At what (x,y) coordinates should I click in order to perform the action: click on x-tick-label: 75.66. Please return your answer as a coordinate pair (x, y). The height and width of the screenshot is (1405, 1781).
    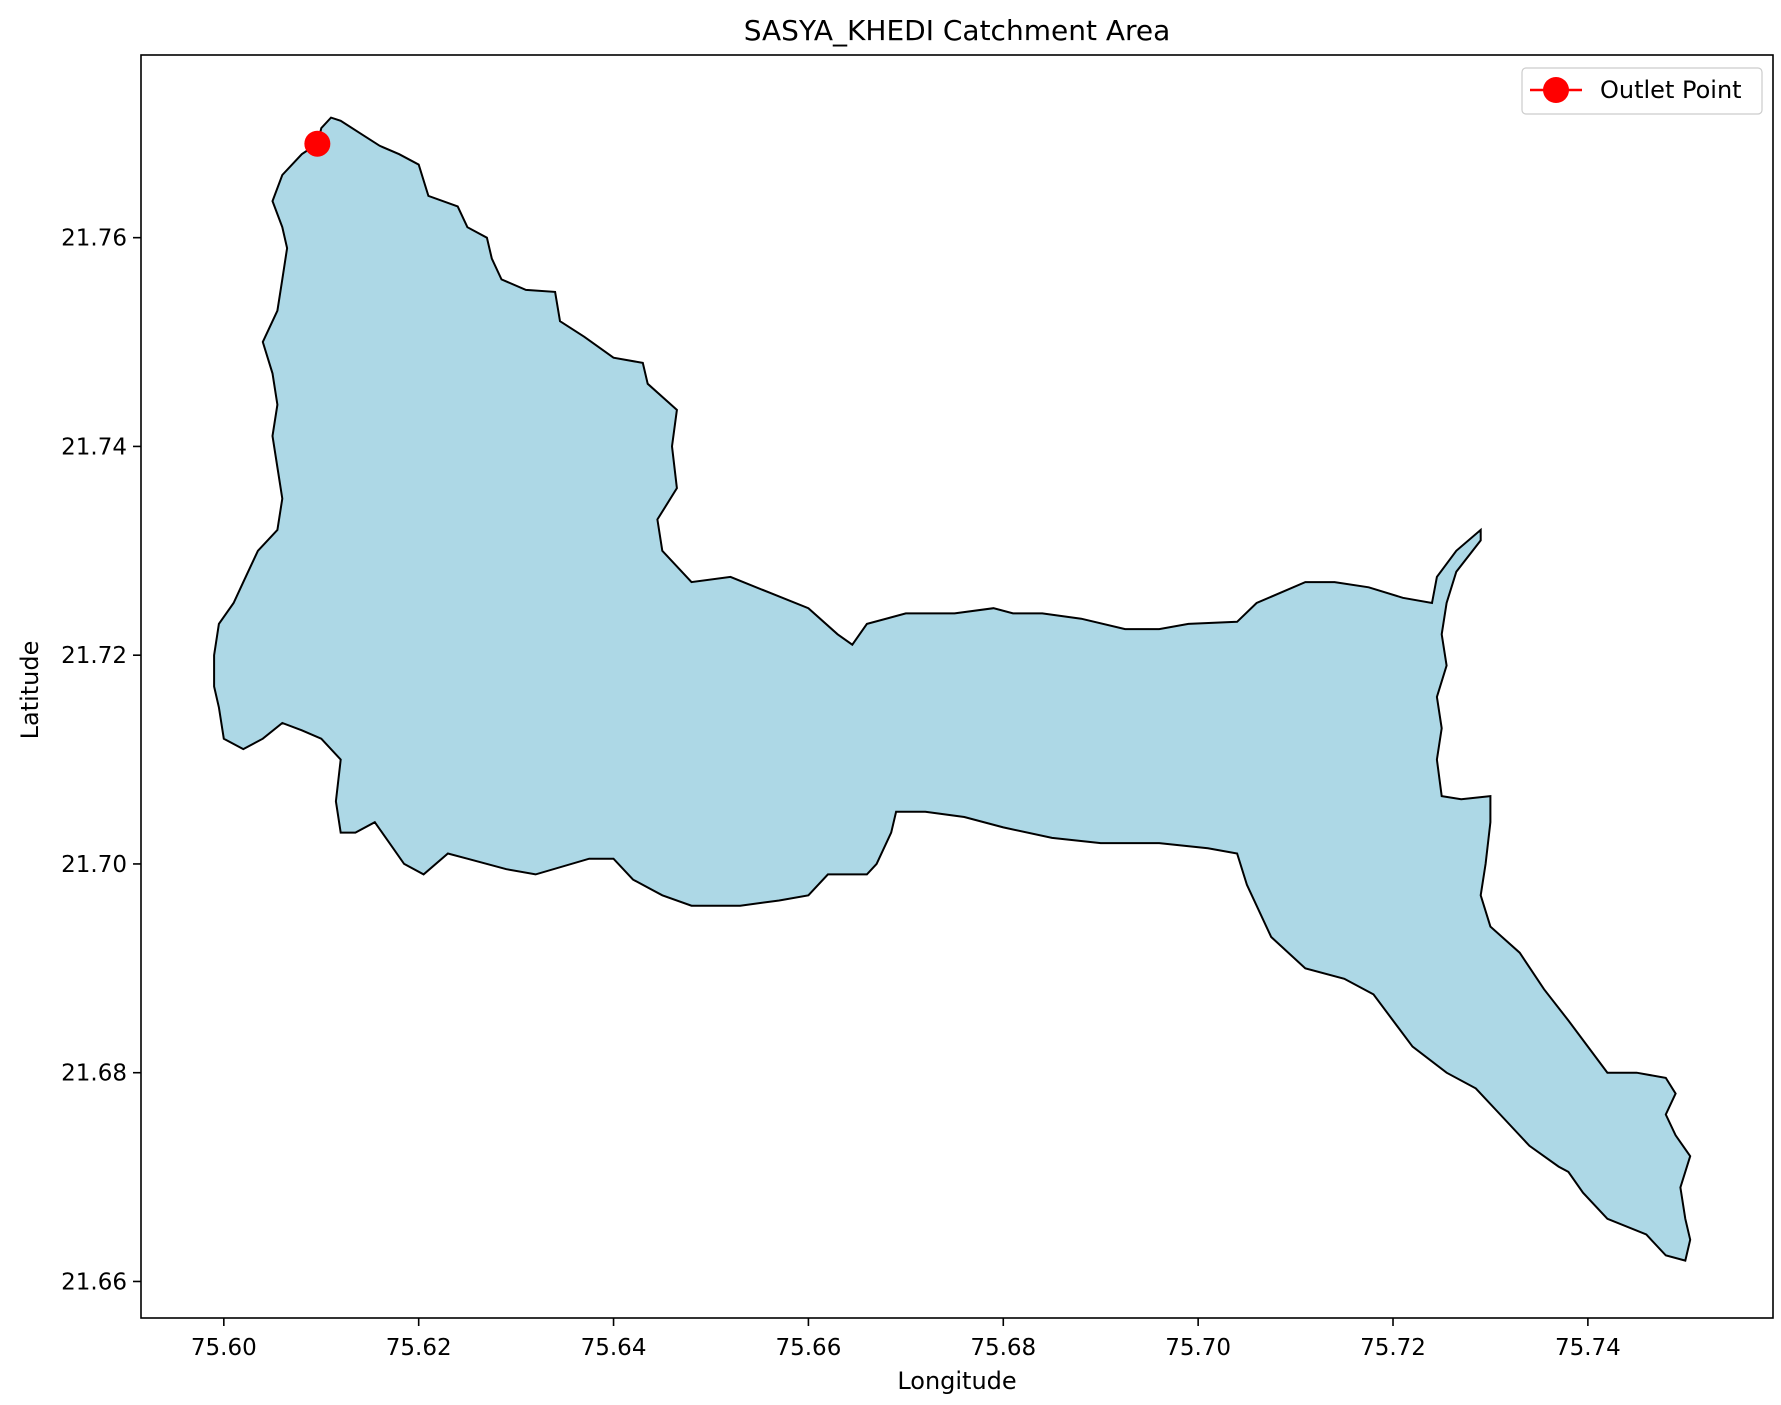
    Looking at the image, I should click on (808, 1348).